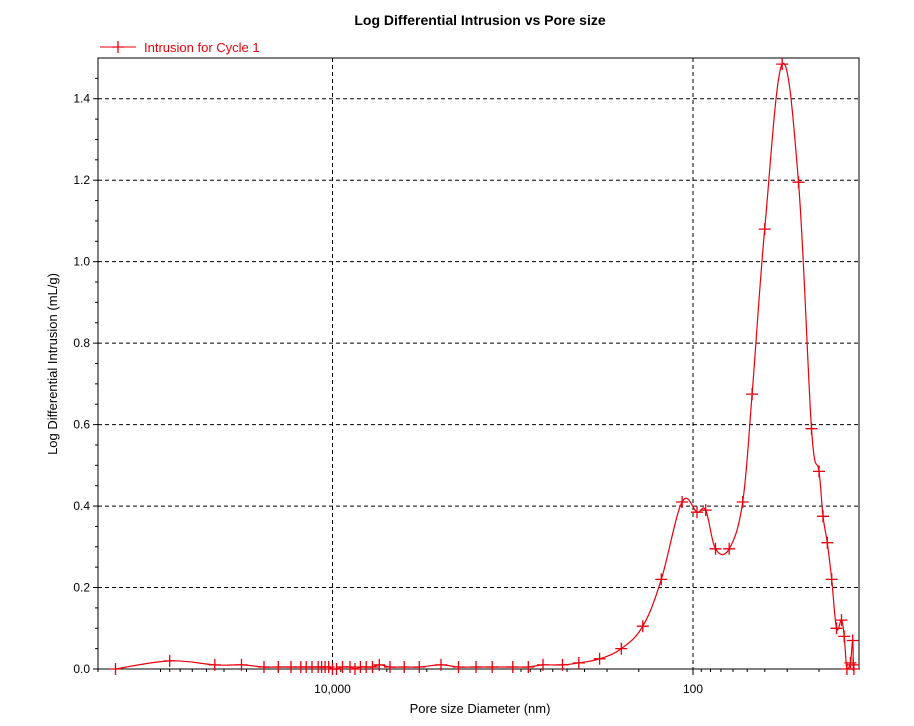 The width and height of the screenshot is (914, 726). What do you see at coordinates (332, 689) in the screenshot?
I see `x-tick-label: 10,000` at bounding box center [332, 689].